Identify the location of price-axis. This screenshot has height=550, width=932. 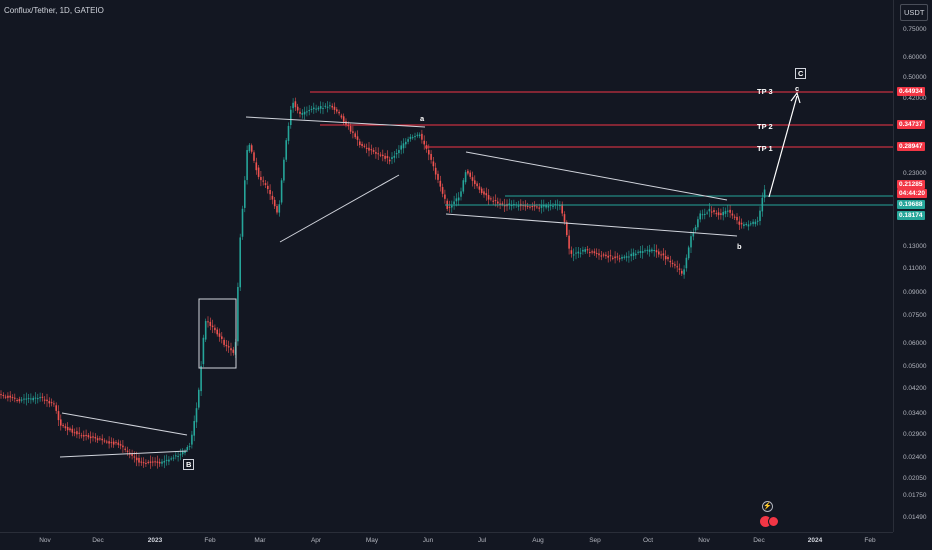
(912, 266).